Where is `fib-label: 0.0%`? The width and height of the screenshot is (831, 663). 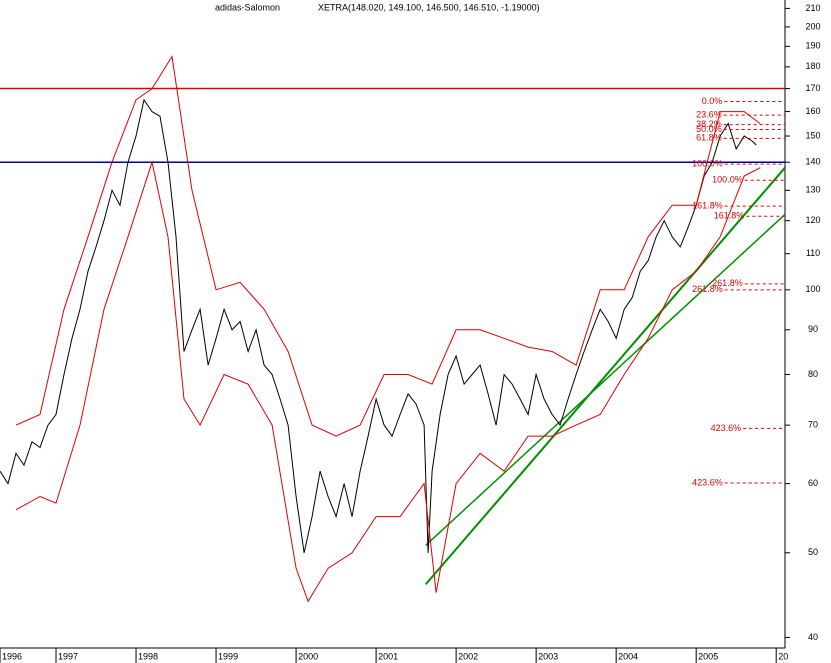
fib-label: 0.0% is located at coordinates (712, 101).